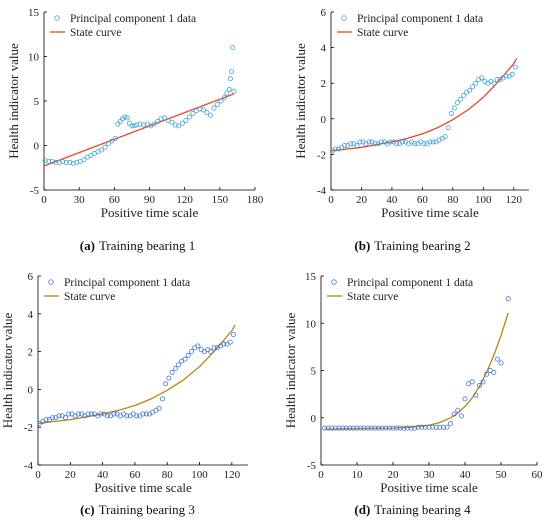 The width and height of the screenshot is (550, 526). I want to click on x-tick-label: 80, so click(168, 475).